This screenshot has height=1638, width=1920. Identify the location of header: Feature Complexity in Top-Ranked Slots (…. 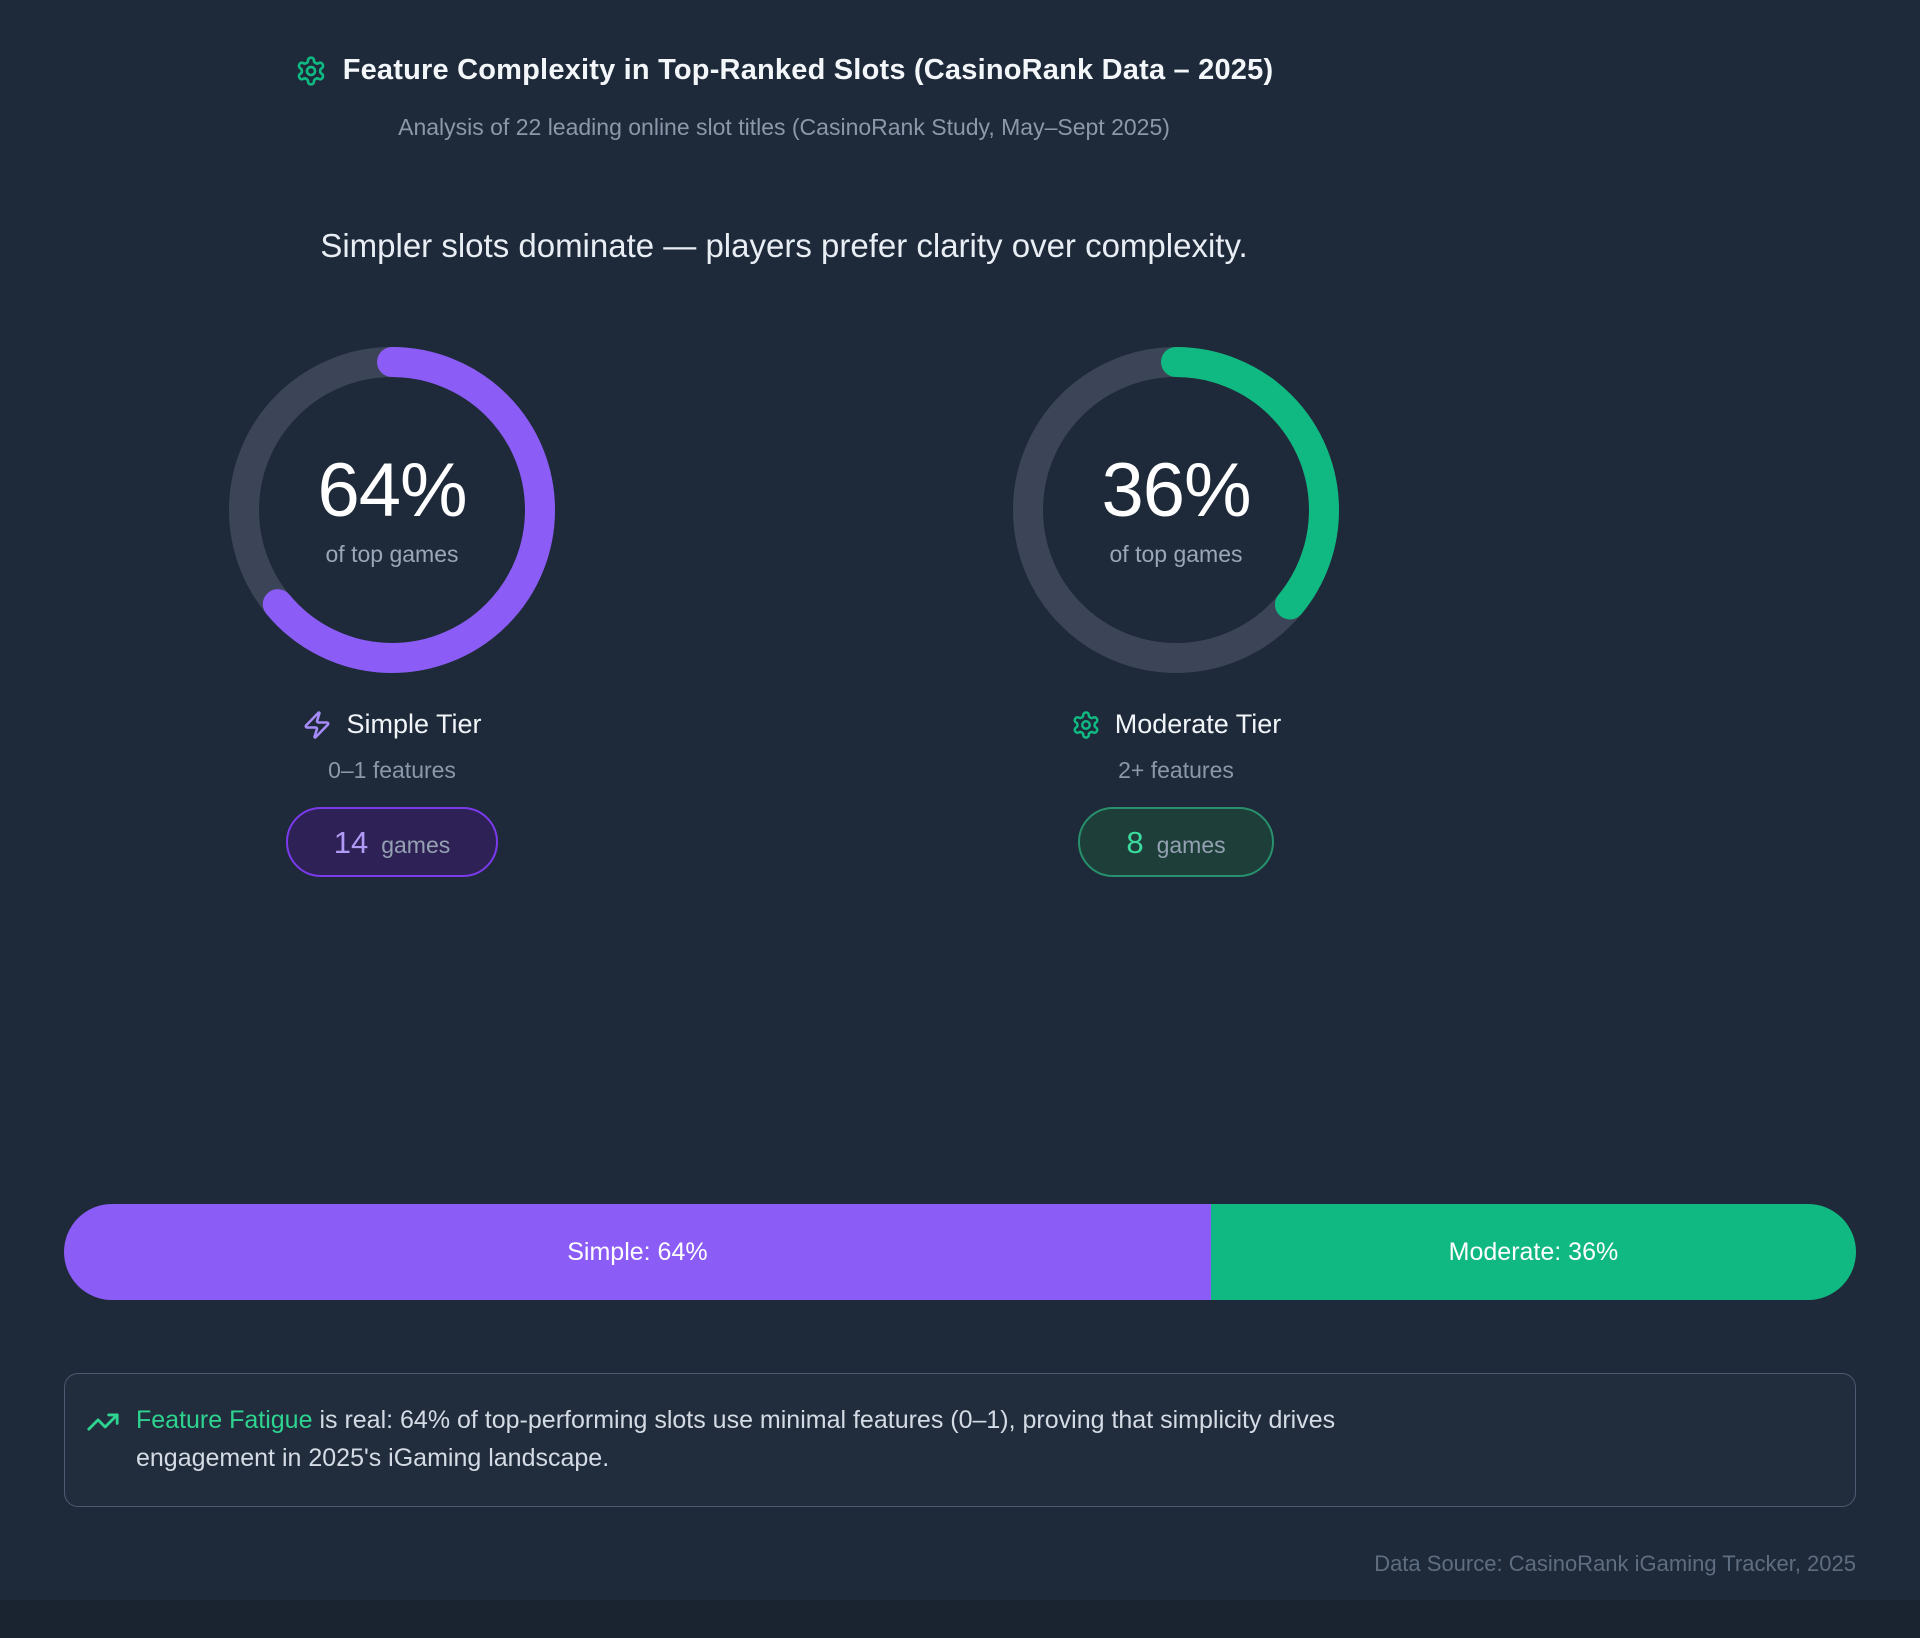
(784, 70).